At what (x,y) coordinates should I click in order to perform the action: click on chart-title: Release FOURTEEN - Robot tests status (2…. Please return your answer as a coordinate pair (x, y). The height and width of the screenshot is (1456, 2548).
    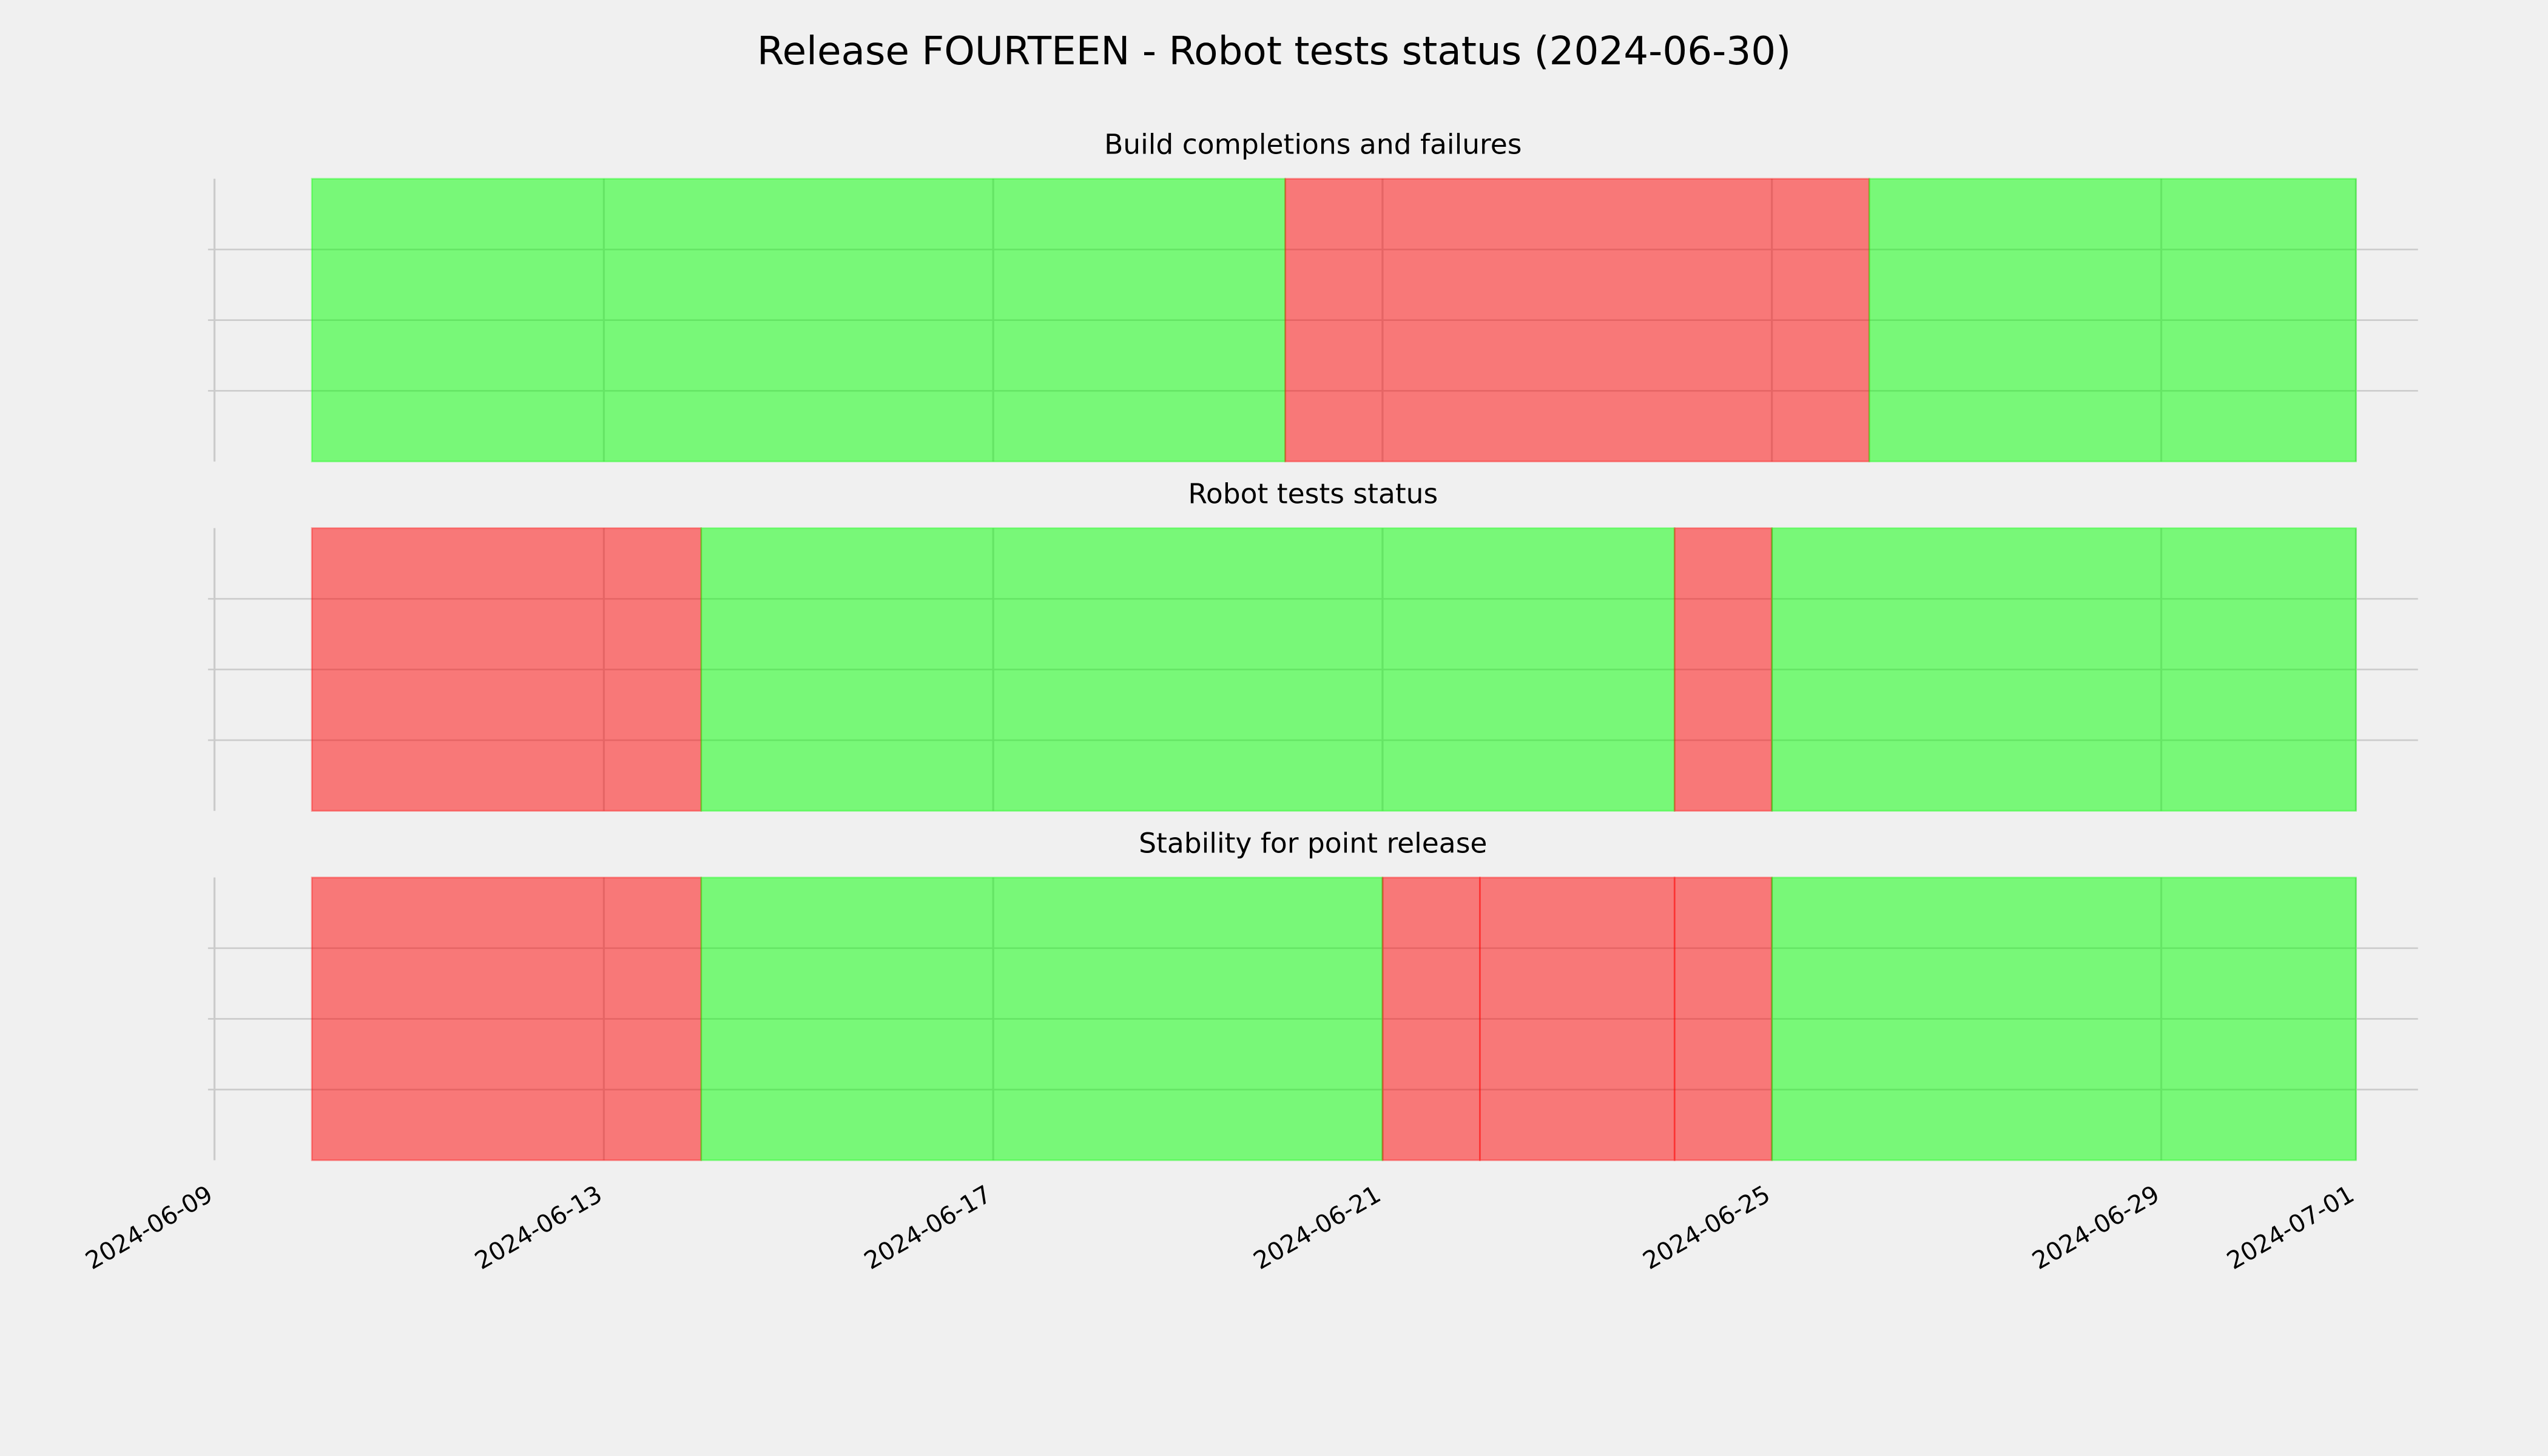
    Looking at the image, I should click on (1274, 51).